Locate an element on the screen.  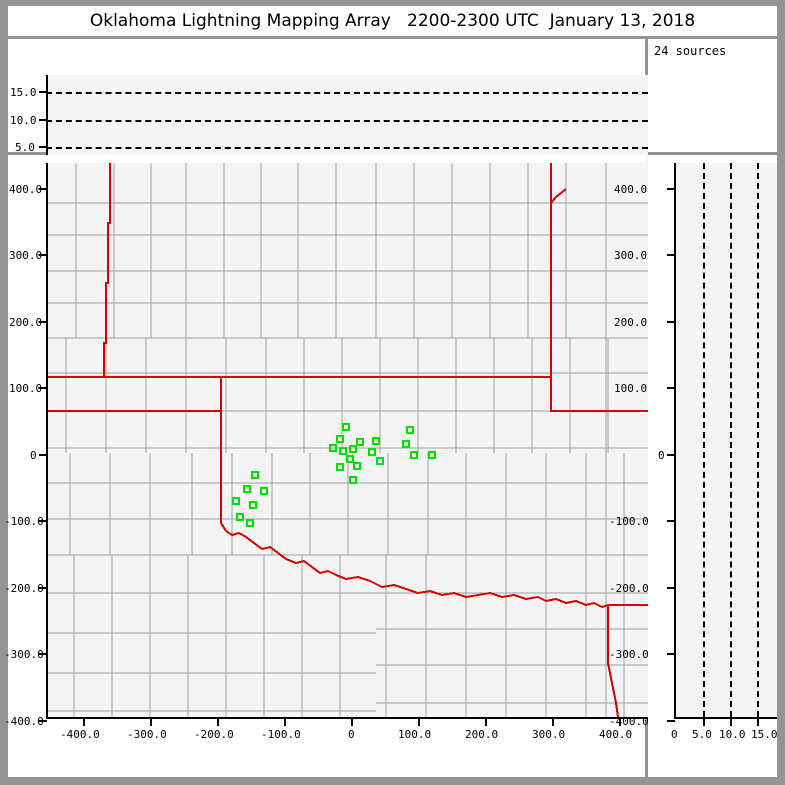
map-xlabel--300: -300.0 is located at coordinates (147, 734).